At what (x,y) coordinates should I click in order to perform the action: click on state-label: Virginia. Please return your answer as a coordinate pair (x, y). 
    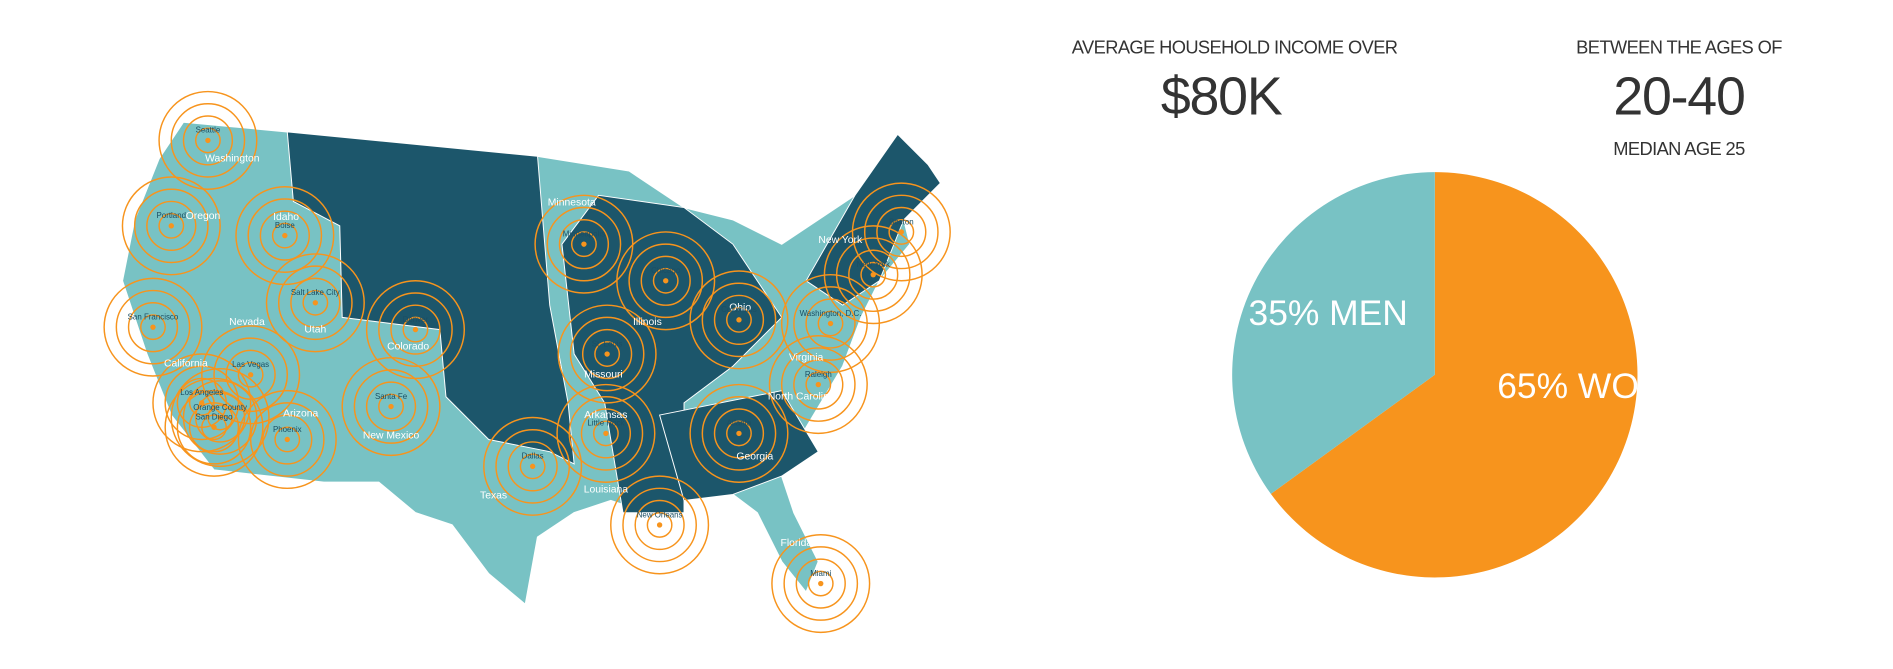
    Looking at the image, I should click on (806, 357).